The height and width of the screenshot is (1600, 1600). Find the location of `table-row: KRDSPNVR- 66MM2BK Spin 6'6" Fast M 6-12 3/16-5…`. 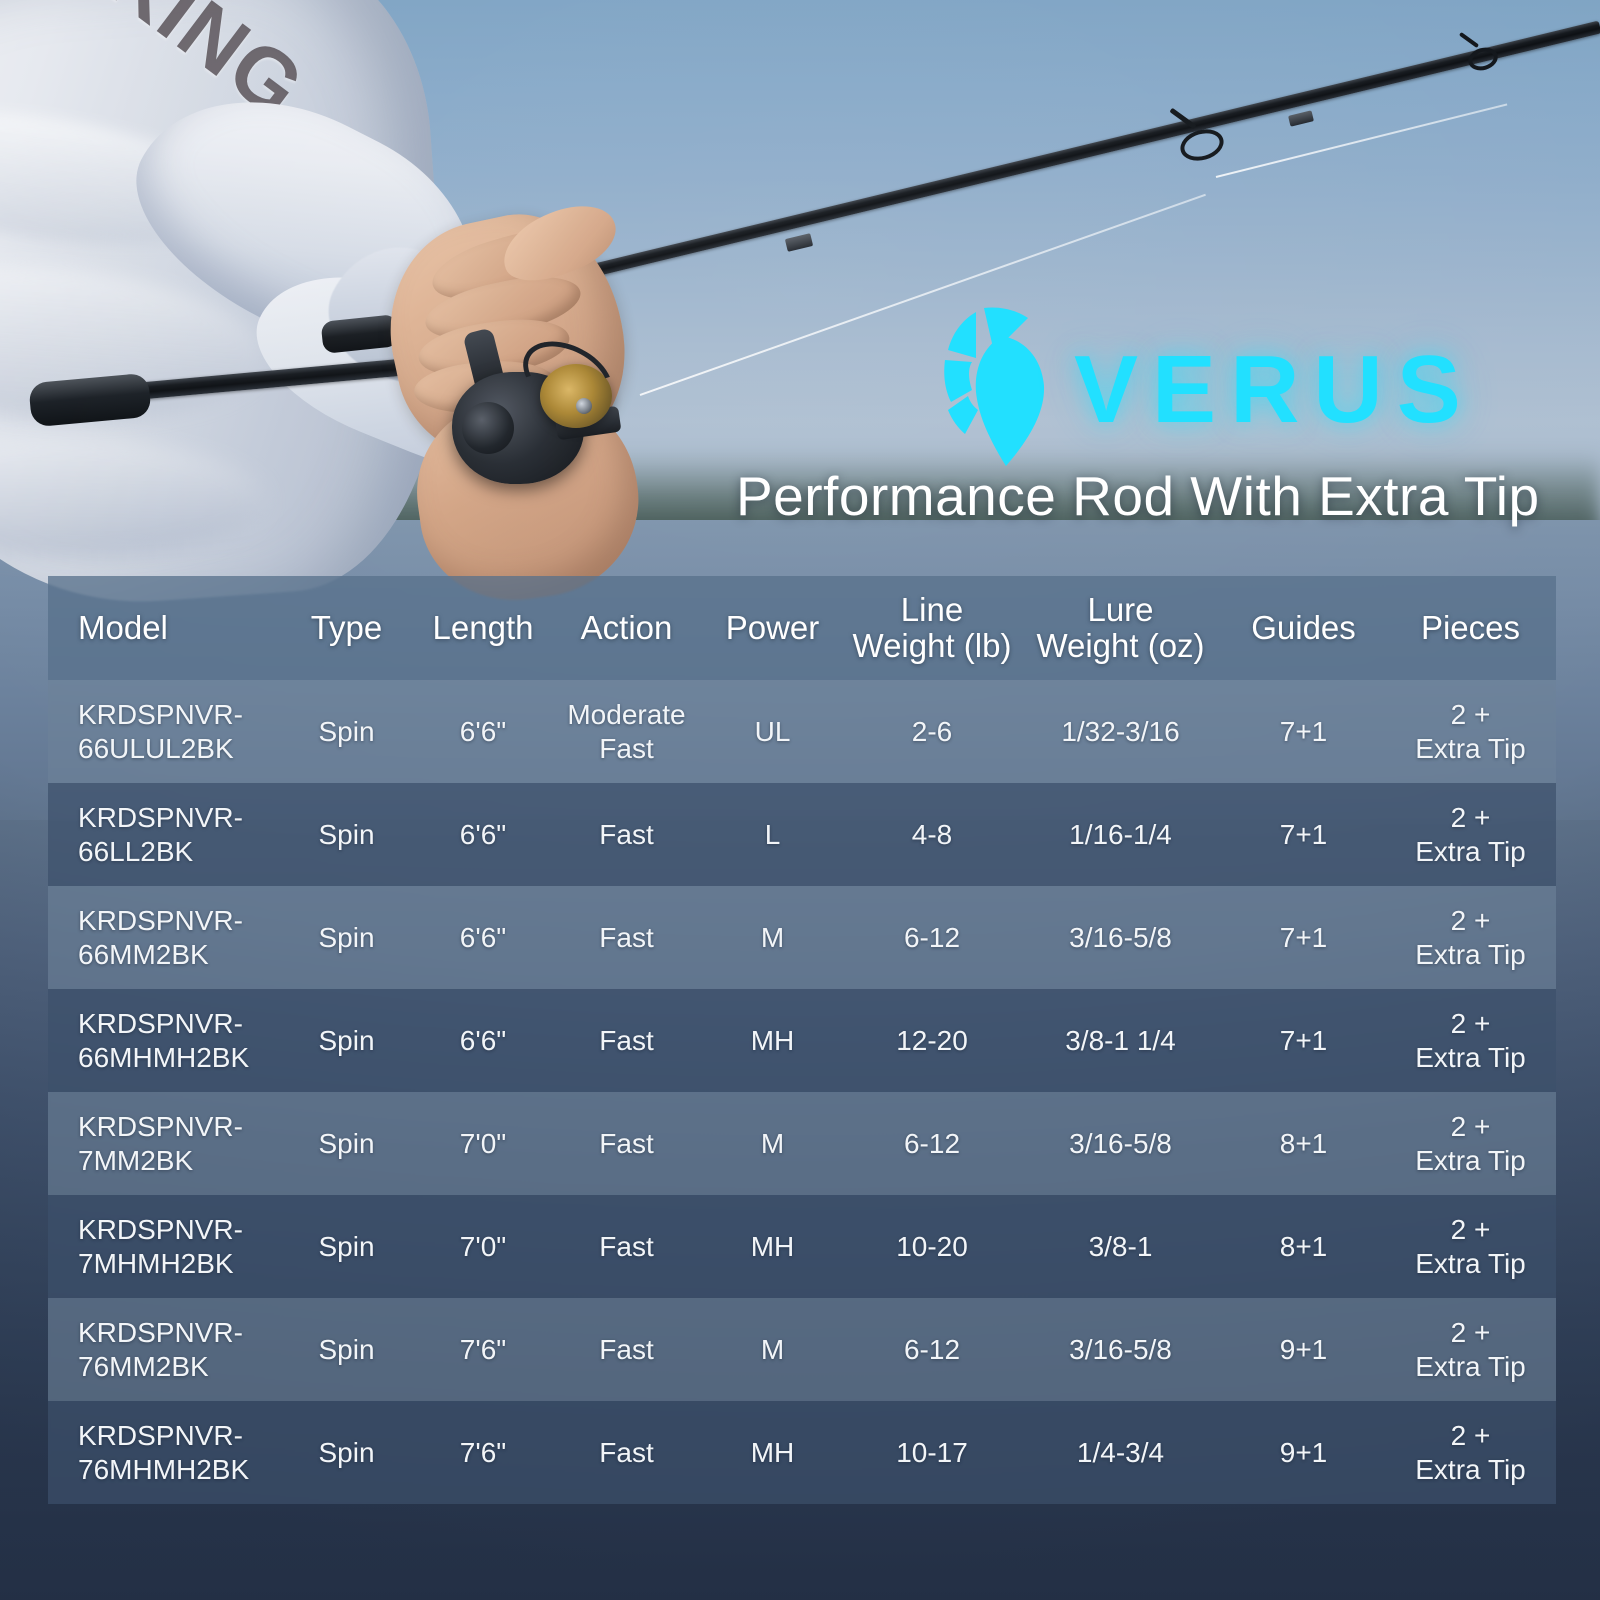

table-row: KRDSPNVR- 66MM2BK Spin 6'6" Fast M 6-12 3/16-5… is located at coordinates (802, 937).